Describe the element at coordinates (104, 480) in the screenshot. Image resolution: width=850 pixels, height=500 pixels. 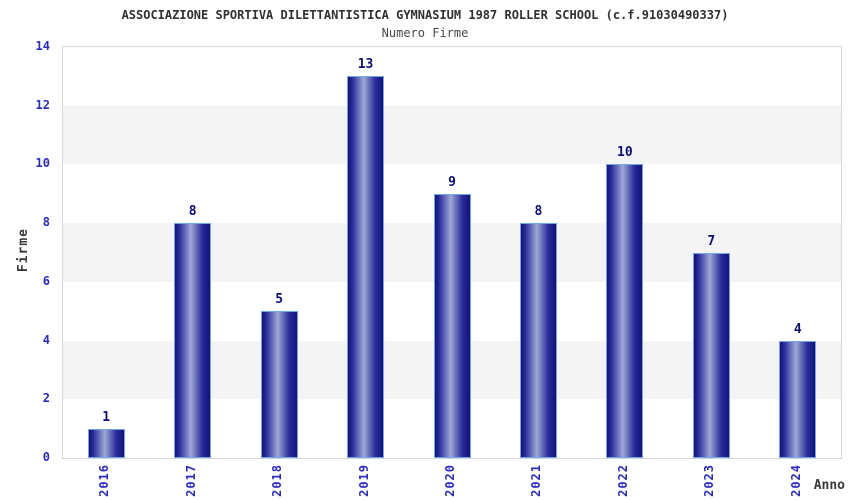
I see `x-tick-label: 2016` at that location.